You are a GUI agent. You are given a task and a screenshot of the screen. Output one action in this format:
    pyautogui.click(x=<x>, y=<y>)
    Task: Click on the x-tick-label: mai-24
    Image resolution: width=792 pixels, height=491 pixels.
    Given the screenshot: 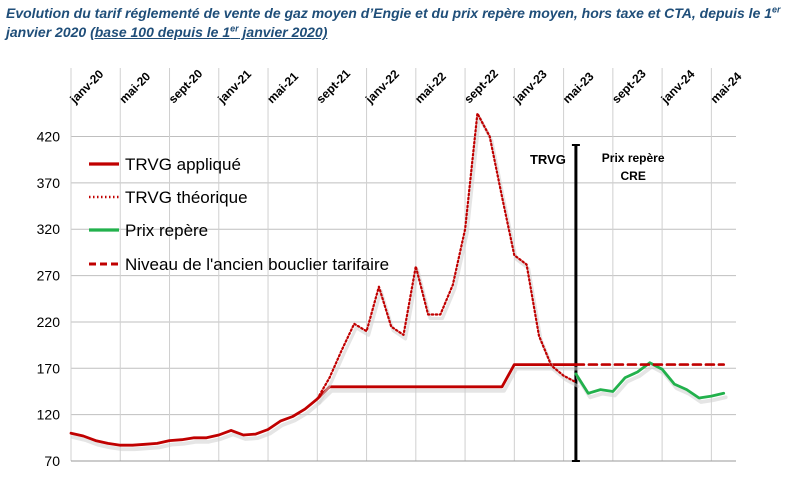 What is the action you would take?
    pyautogui.click(x=726, y=87)
    